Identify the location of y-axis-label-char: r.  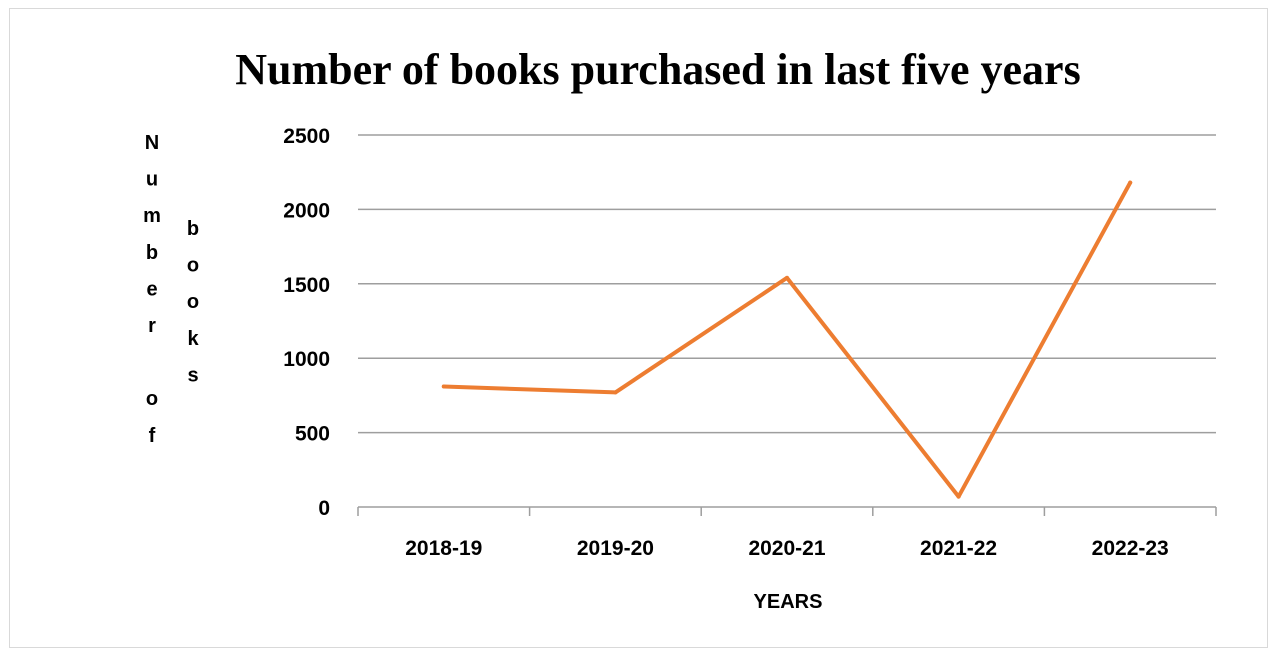
(152, 326).